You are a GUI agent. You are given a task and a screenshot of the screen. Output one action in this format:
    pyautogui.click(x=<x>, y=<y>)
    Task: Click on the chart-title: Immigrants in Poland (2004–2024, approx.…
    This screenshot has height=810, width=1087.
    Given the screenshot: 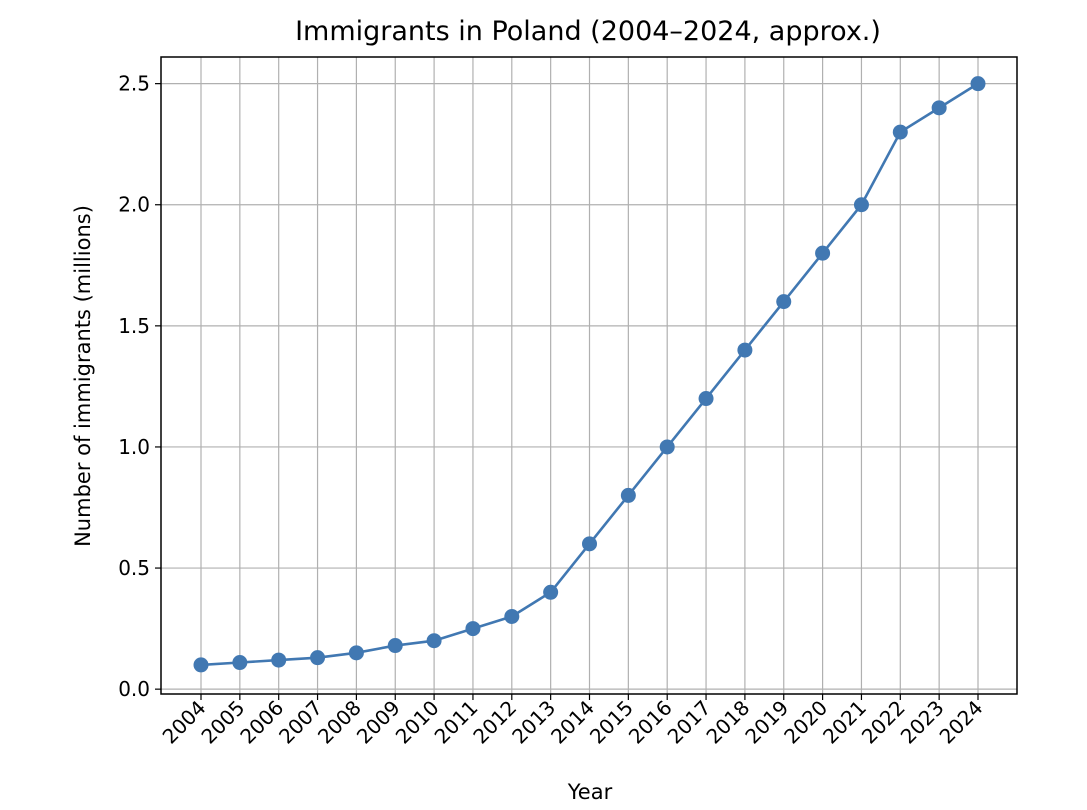 What is the action you would take?
    pyautogui.click(x=588, y=31)
    